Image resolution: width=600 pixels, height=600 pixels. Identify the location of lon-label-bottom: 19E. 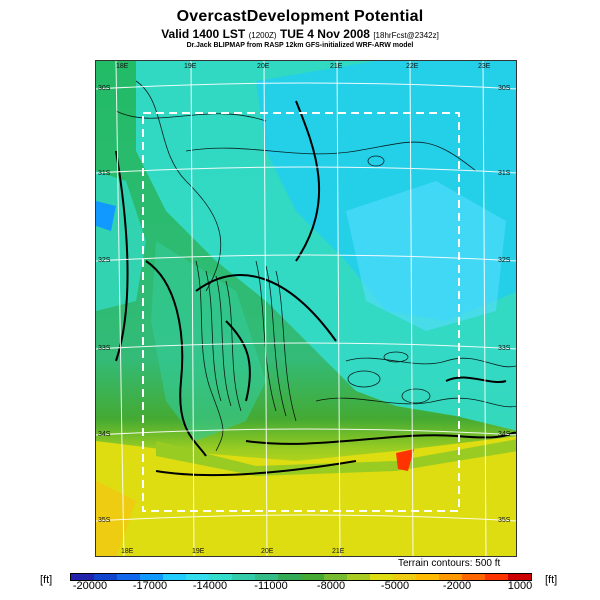
(198, 551).